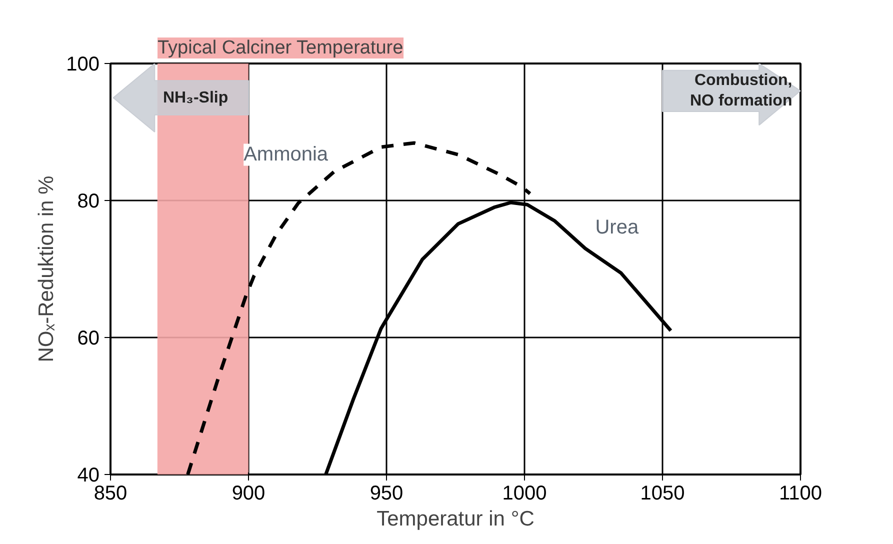  Describe the element at coordinates (46, 269) in the screenshot. I see `y-axis-title: NOₓ-Reduktion in %` at that location.